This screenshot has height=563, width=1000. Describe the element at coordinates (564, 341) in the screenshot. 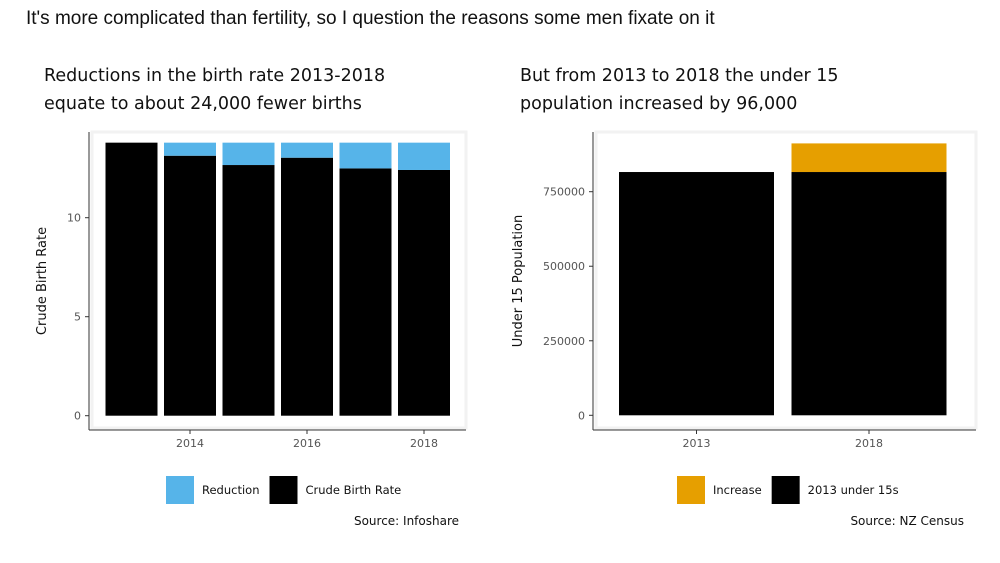

I see `y-tick-label: 250000` at that location.